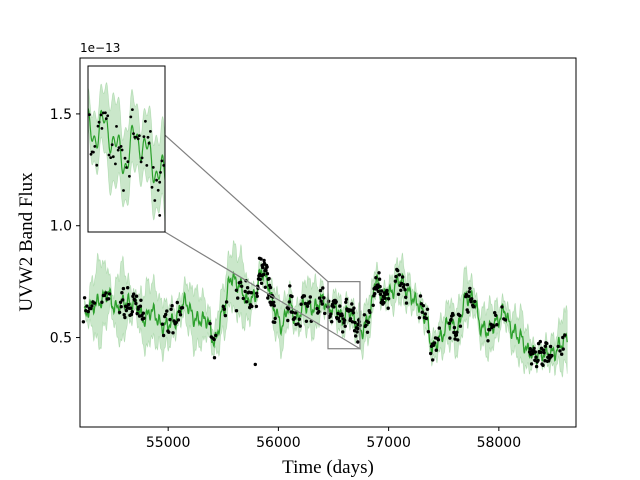 The height and width of the screenshot is (480, 640). I want to click on inset-model-line, so click(126, 146).